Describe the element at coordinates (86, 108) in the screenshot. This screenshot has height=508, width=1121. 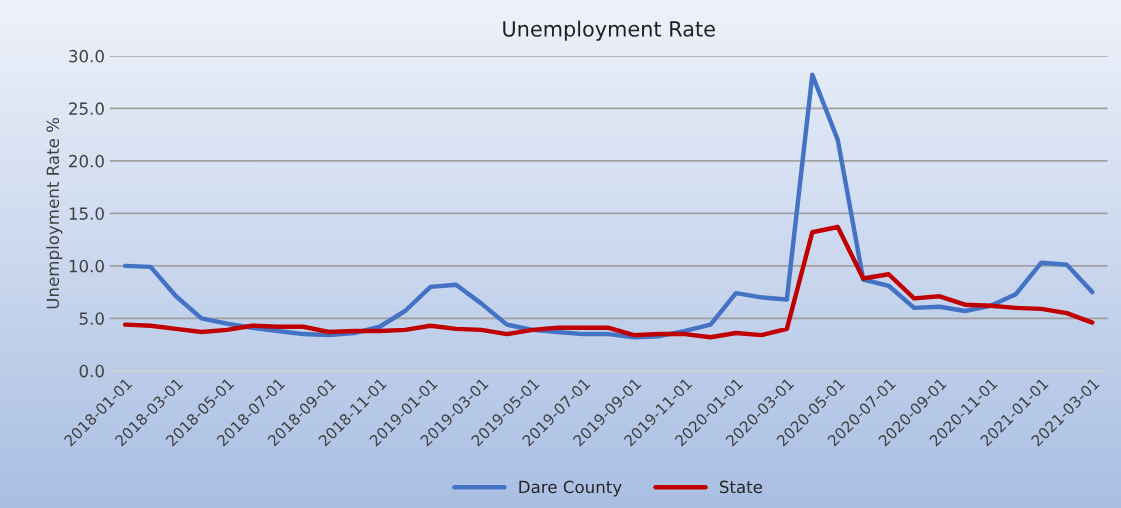
I see `y-tick-label: 25.0` at that location.